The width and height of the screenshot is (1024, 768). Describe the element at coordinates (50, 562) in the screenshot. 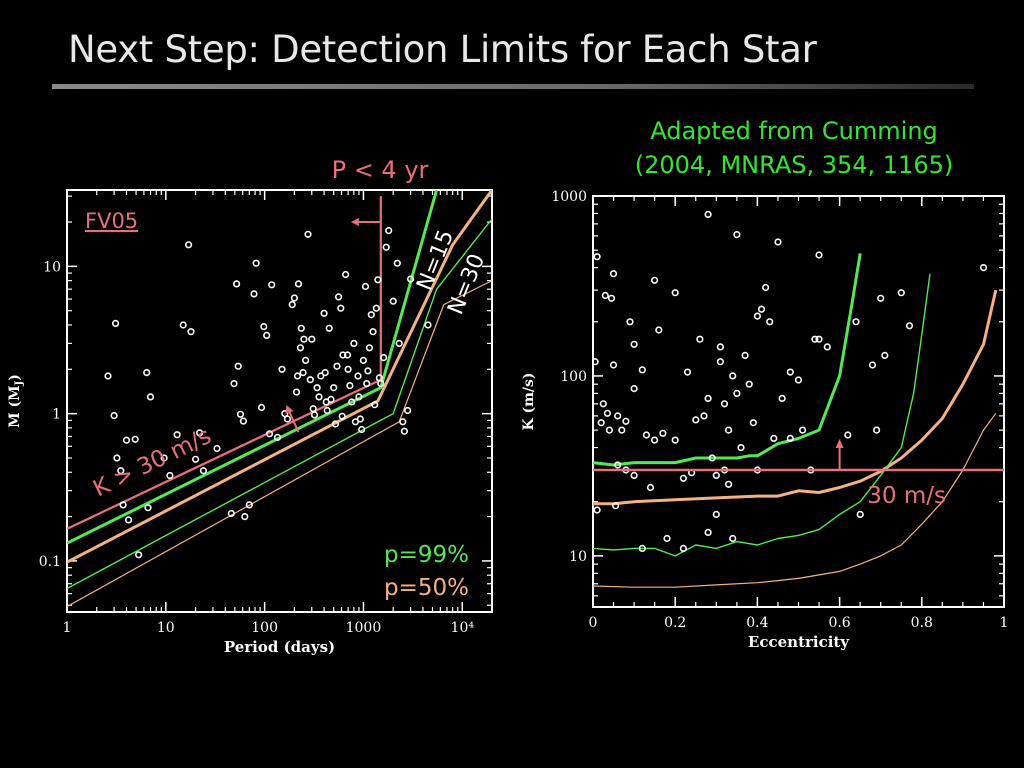

I see `y-tick-label: 0.1` at that location.